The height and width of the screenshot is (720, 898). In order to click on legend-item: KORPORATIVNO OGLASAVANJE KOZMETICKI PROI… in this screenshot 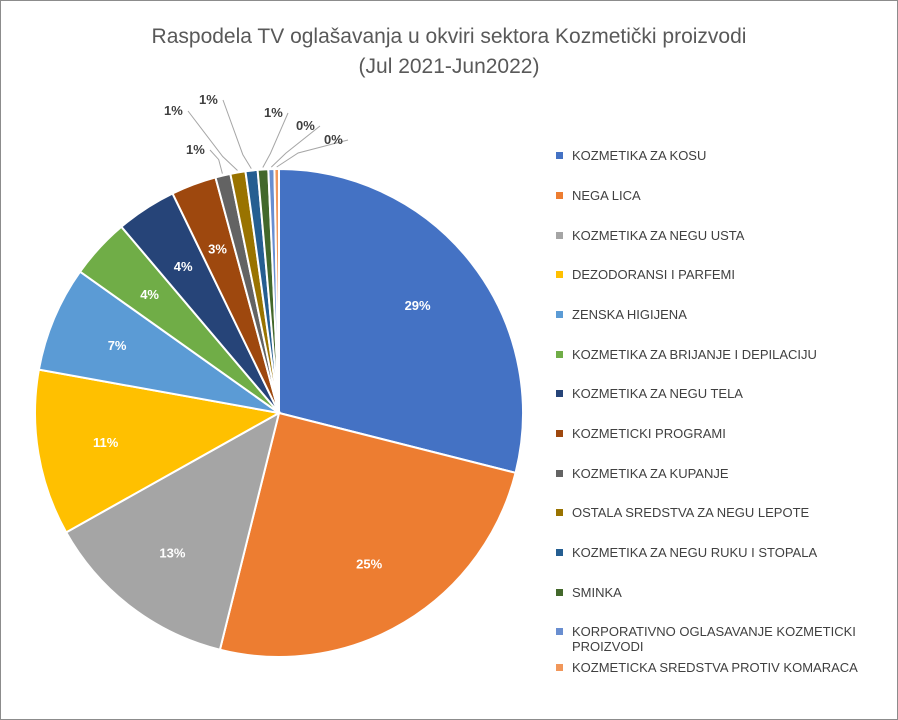, I will do `click(727, 639)`.